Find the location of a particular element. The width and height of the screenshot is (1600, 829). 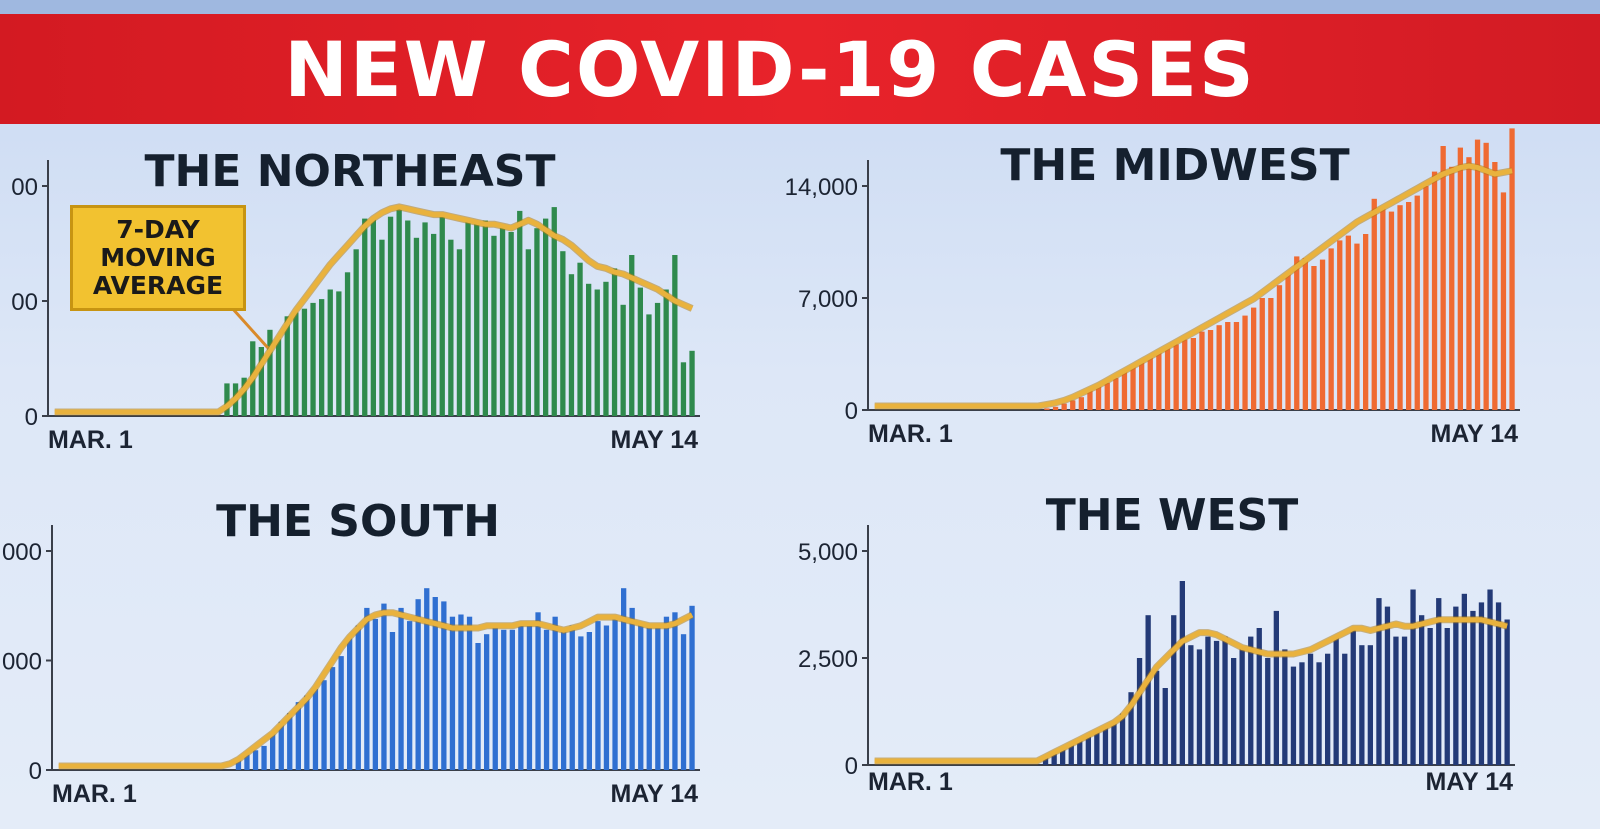

y-tick-label: 2,500 is located at coordinates (828, 659).